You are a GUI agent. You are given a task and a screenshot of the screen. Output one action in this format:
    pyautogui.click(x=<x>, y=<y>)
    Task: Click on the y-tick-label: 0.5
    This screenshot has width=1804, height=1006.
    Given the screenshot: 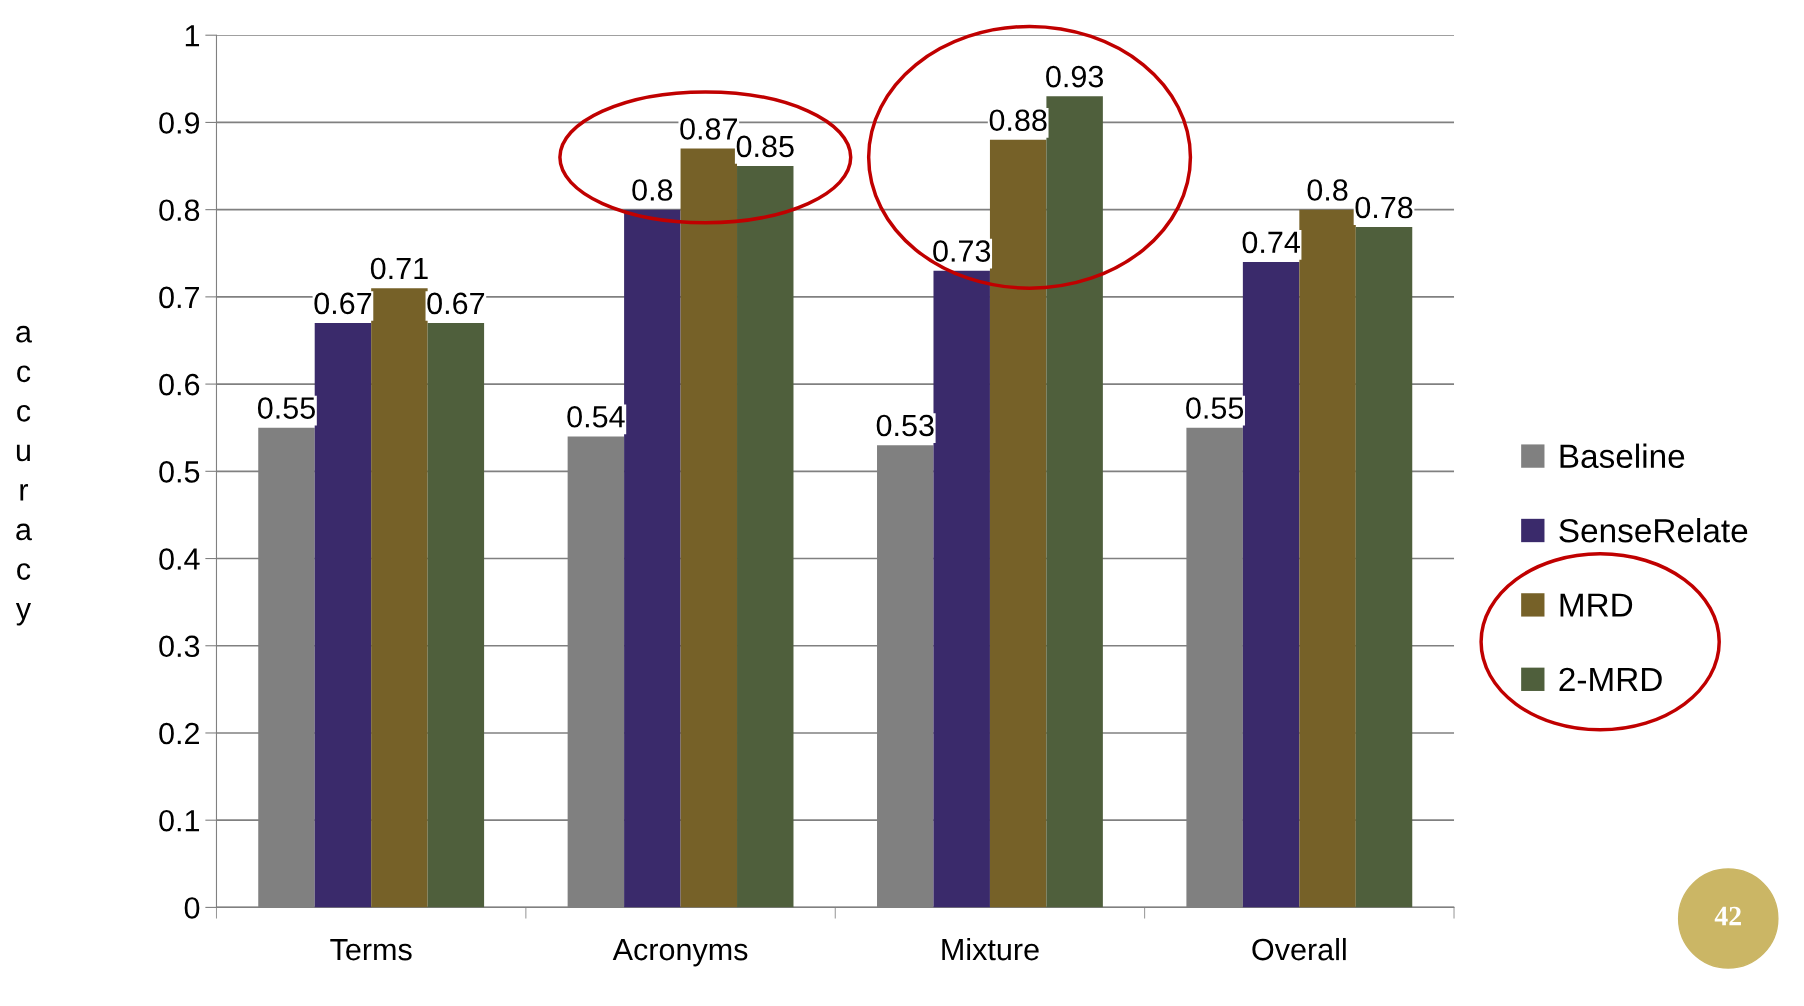 What is the action you would take?
    pyautogui.click(x=179, y=472)
    